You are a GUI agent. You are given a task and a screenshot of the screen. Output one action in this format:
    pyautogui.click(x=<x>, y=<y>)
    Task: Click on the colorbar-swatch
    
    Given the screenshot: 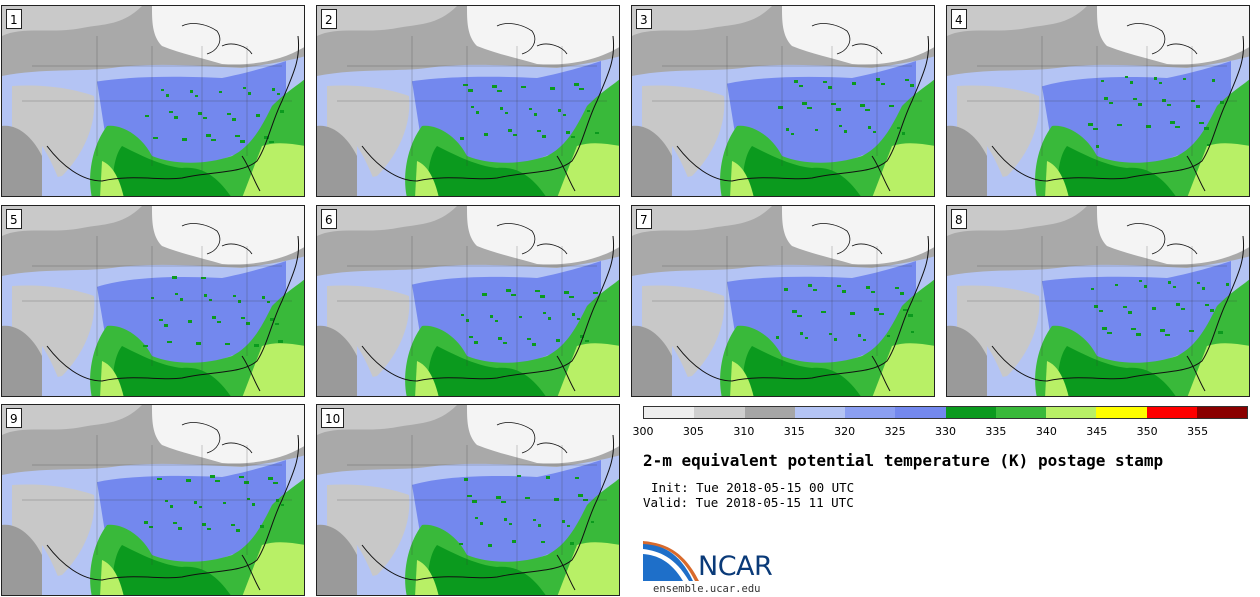 What is the action you would take?
    pyautogui.click(x=669, y=412)
    